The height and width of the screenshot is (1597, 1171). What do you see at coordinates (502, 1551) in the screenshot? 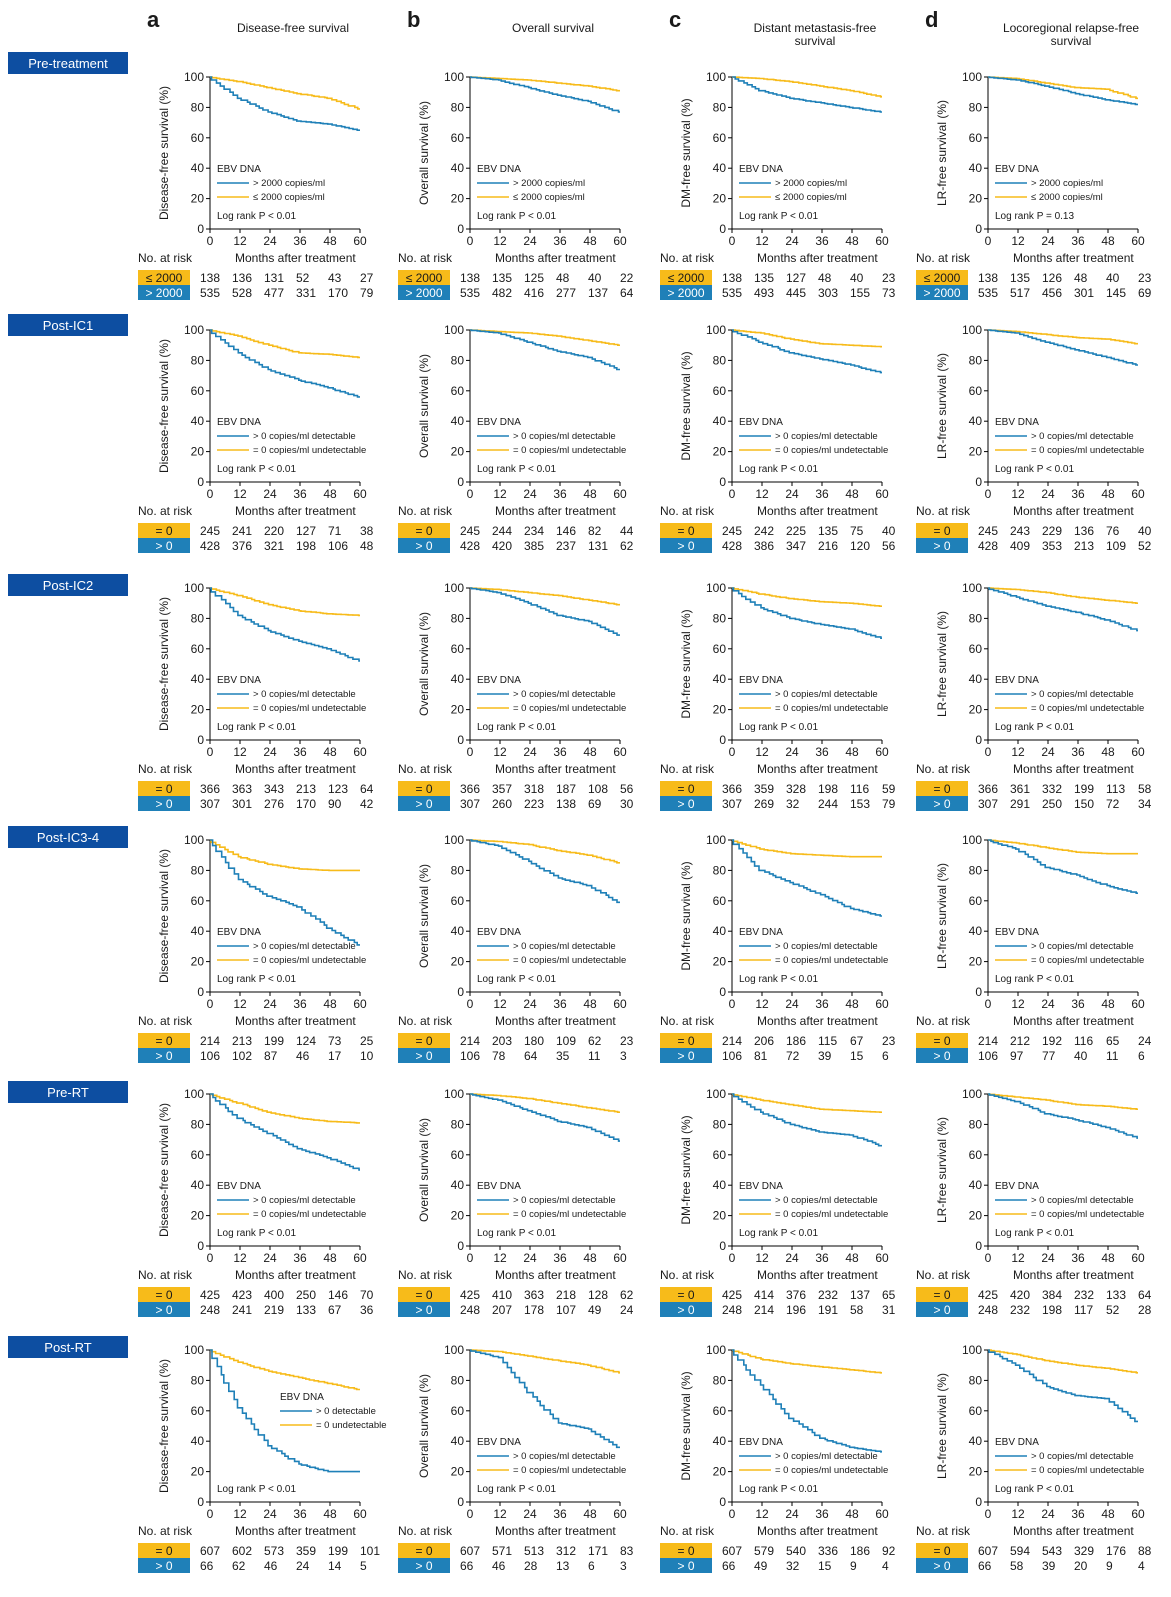
I see `risk-count-low: 571` at bounding box center [502, 1551].